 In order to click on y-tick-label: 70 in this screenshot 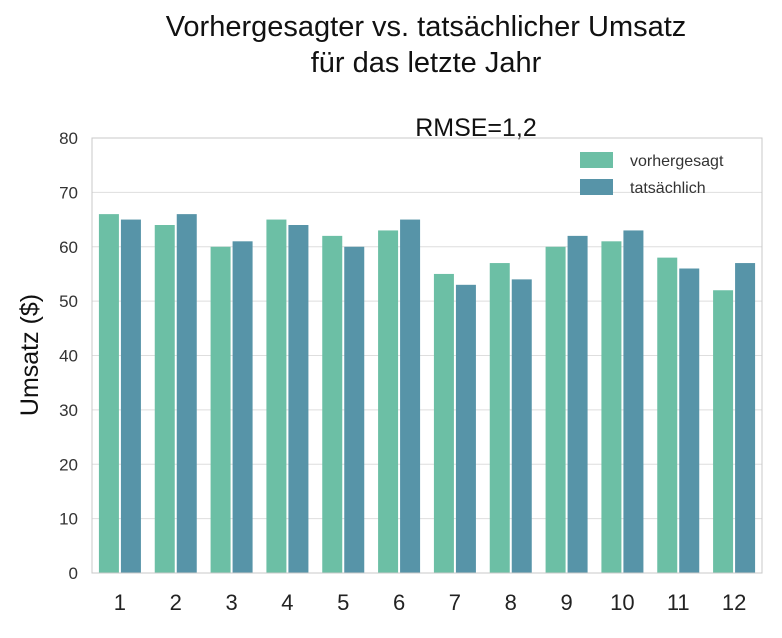, I will do `click(68, 192)`.